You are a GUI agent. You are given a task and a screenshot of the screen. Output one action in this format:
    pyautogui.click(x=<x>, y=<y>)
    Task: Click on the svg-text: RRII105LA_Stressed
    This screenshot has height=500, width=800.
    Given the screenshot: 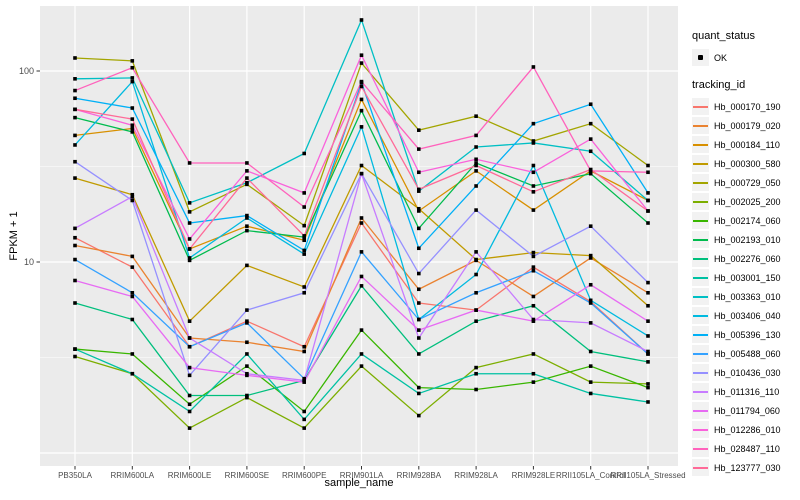 What is the action you would take?
    pyautogui.click(x=647, y=475)
    